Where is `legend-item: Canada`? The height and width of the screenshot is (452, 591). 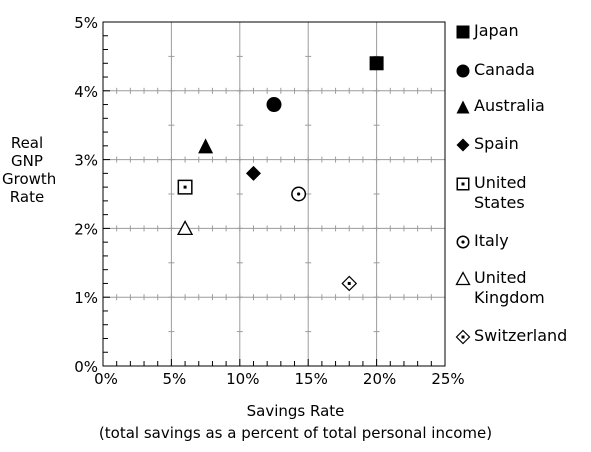
legend-item: Canada is located at coordinates (495, 70).